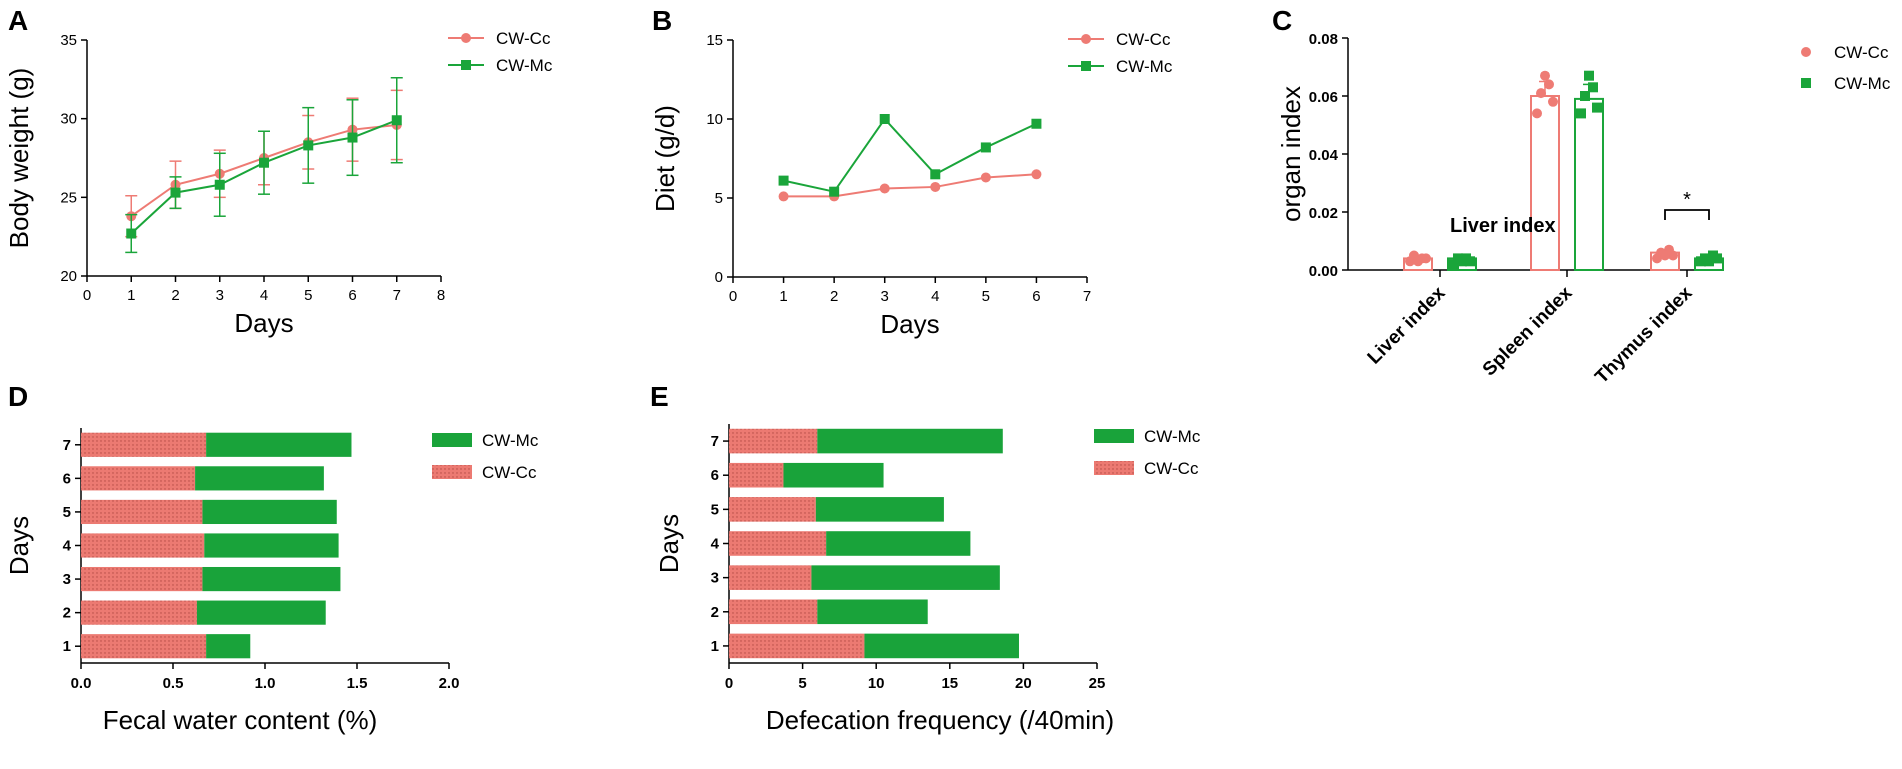  Describe the element at coordinates (18, 396) in the screenshot. I see `panel-label: D` at that location.